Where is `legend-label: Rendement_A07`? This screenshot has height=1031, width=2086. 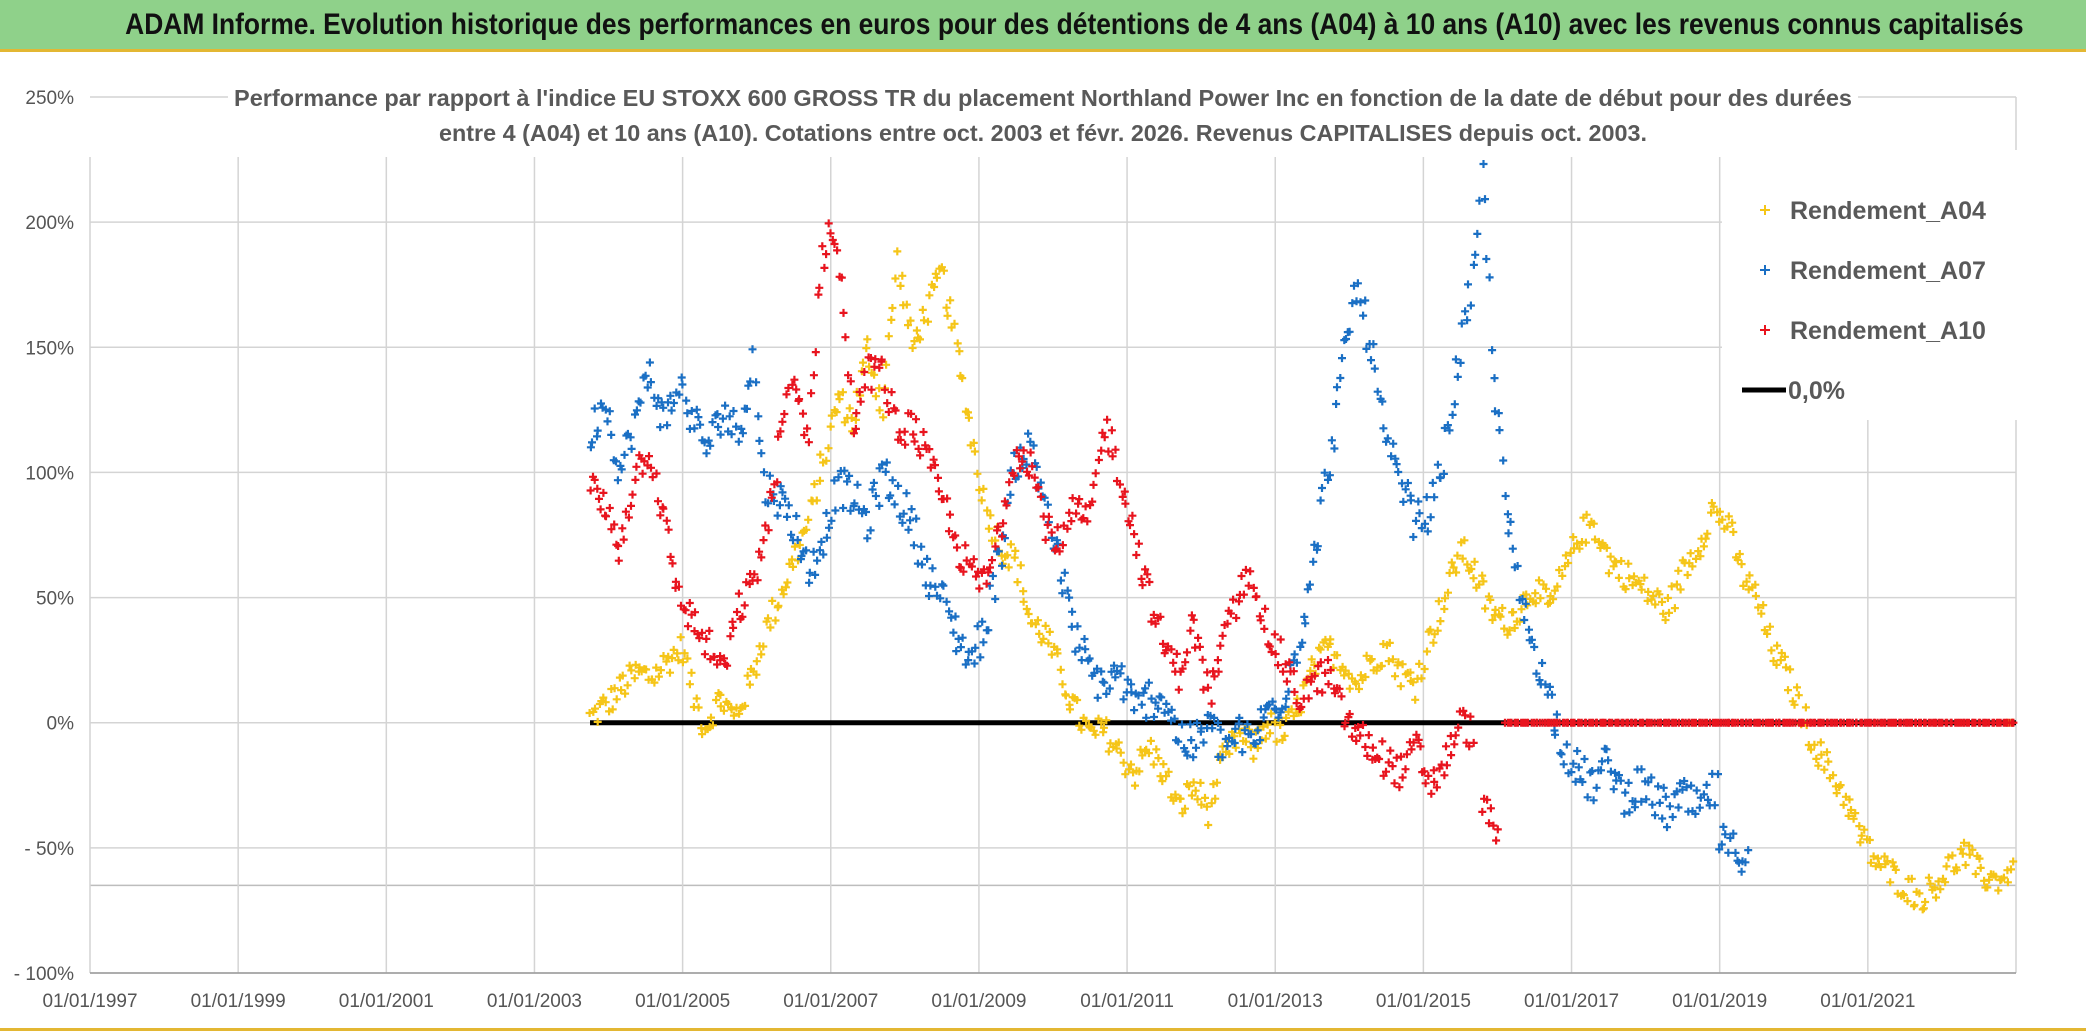
legend-label: Rendement_A07 is located at coordinates (1888, 271).